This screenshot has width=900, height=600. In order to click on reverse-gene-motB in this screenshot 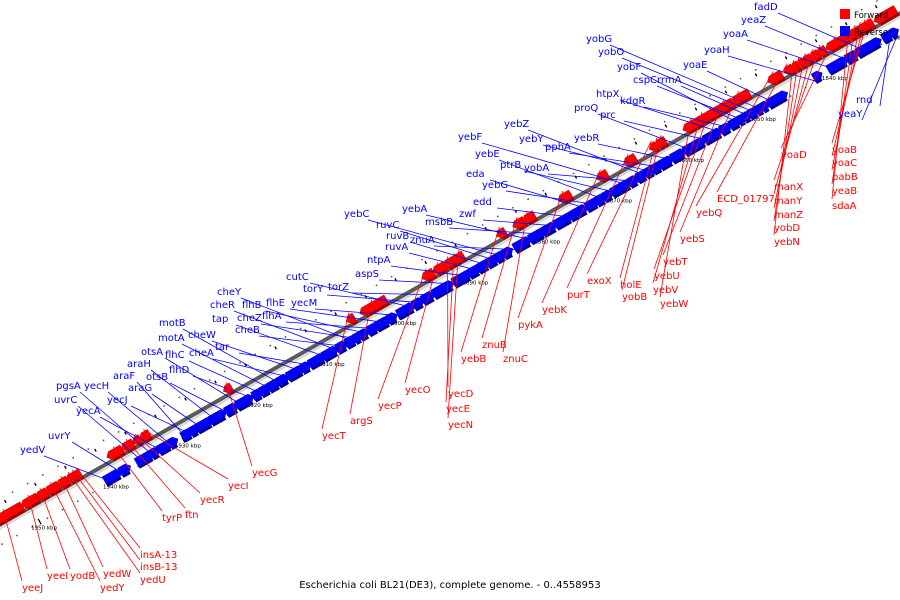, I will do `click(282, 380)`.